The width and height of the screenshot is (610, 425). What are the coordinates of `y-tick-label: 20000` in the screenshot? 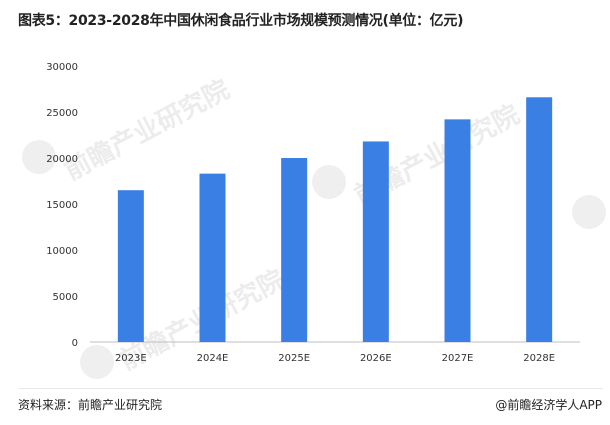 It's located at (62, 159).